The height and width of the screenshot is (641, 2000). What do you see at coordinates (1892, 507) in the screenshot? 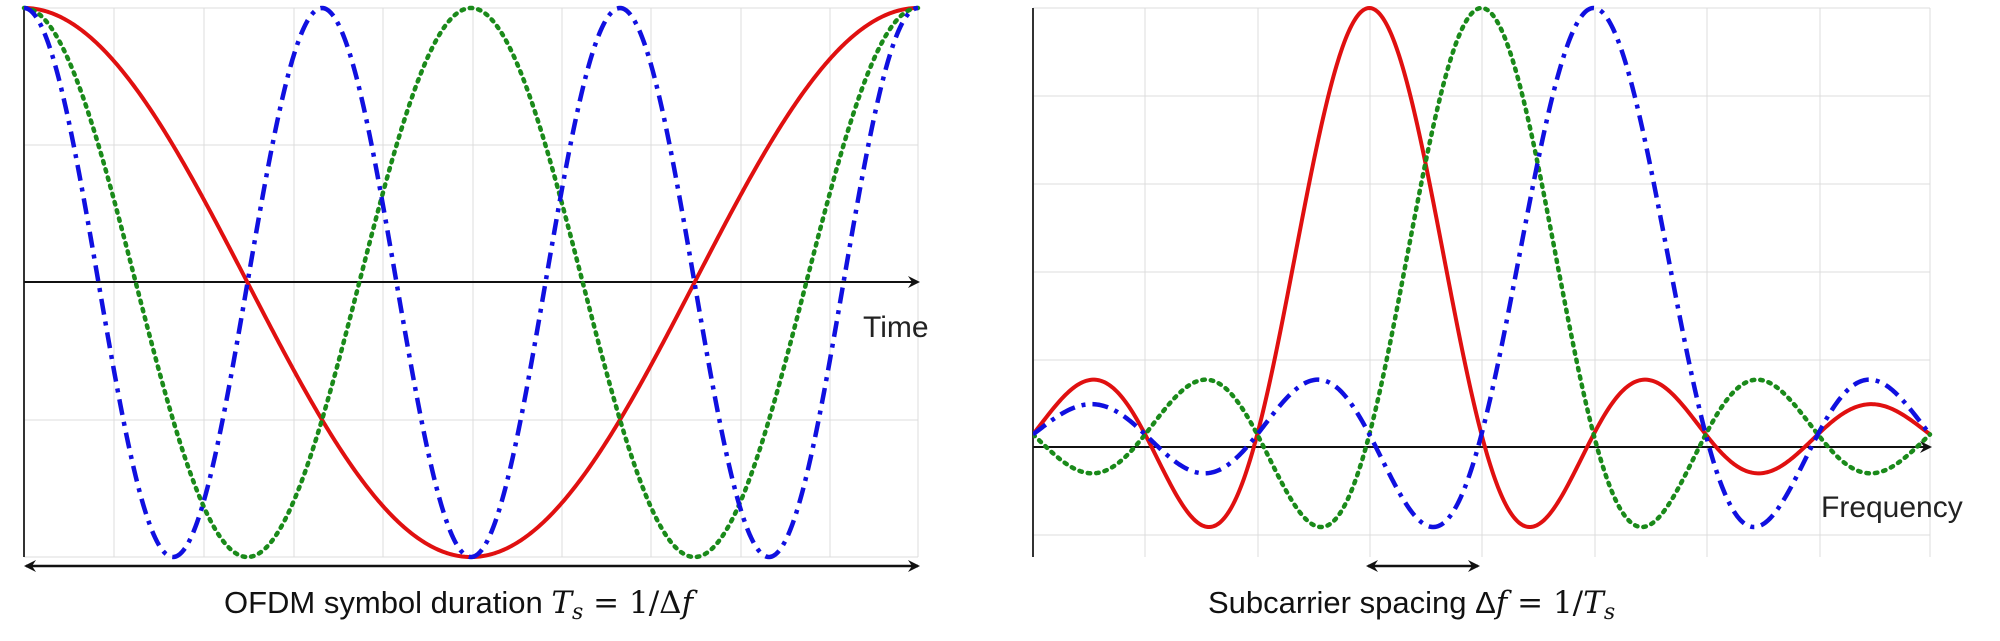
I see `frequency-axis-label: Frequency` at bounding box center [1892, 507].